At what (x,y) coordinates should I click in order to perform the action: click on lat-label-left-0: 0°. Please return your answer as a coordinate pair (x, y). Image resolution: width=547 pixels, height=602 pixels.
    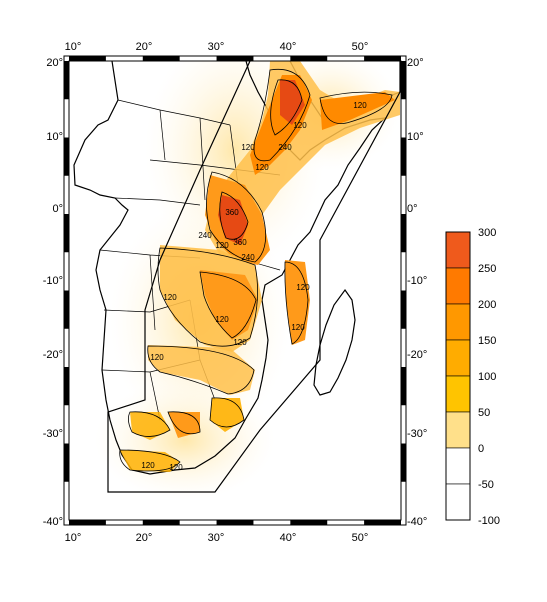
    Looking at the image, I should click on (57, 209).